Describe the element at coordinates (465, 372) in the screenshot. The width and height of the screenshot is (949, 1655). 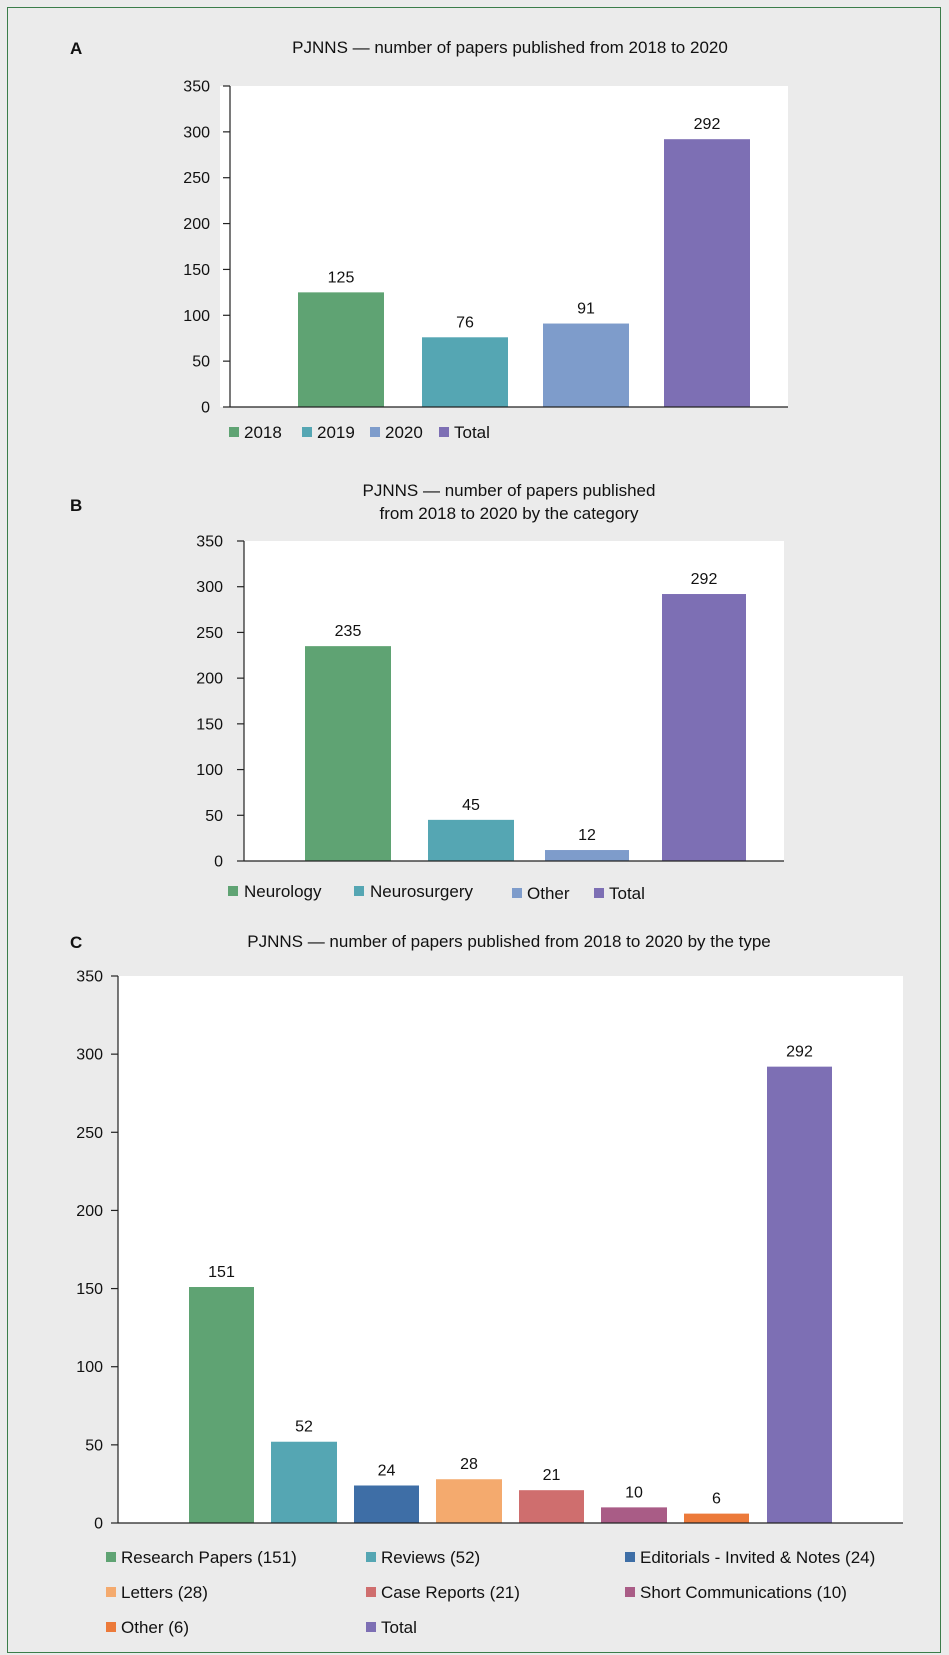
I see `bar-2019` at that location.